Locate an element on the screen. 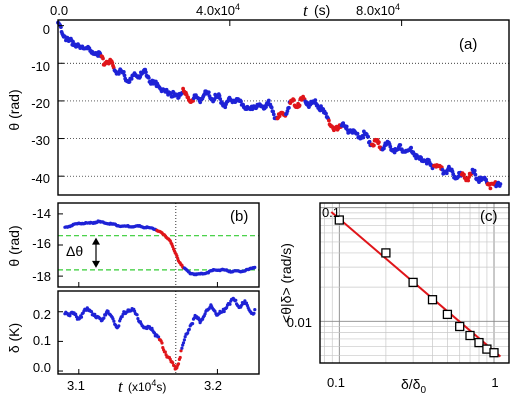 The height and width of the screenshot is (401, 517). panel-c-xtick-label: 1 is located at coordinates (494, 382).